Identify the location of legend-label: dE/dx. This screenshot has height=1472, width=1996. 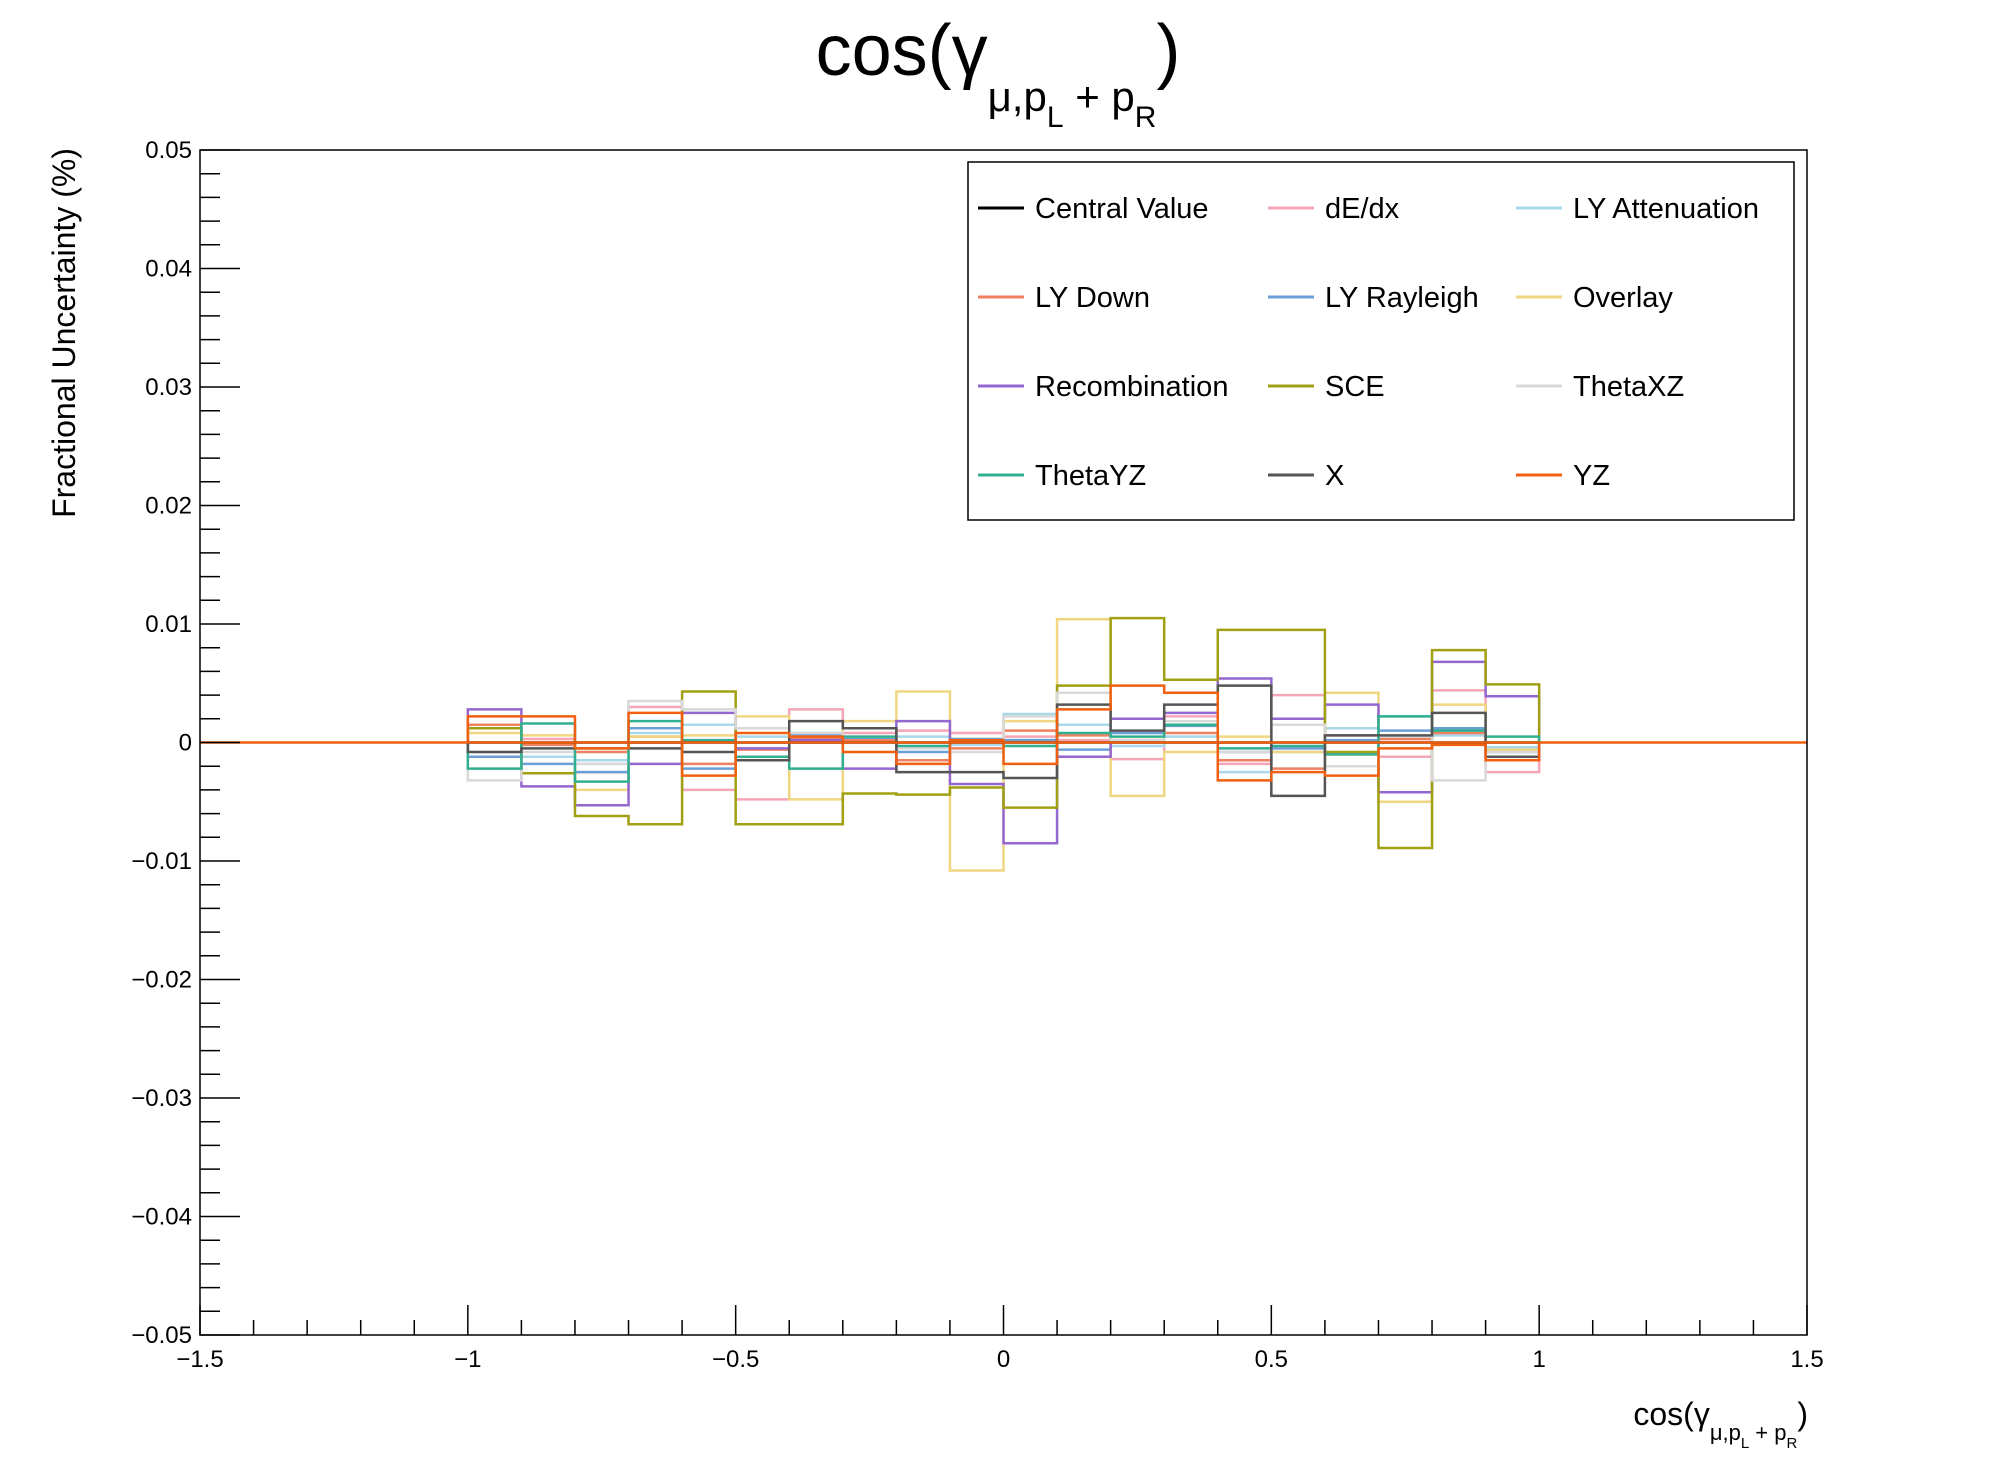
(1362, 209).